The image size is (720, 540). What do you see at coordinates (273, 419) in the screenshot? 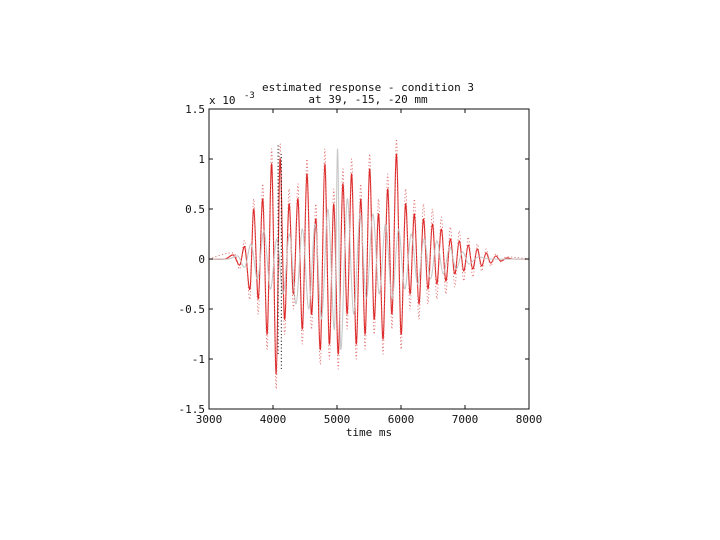
I see `x-tick-label: 4000` at bounding box center [273, 419].